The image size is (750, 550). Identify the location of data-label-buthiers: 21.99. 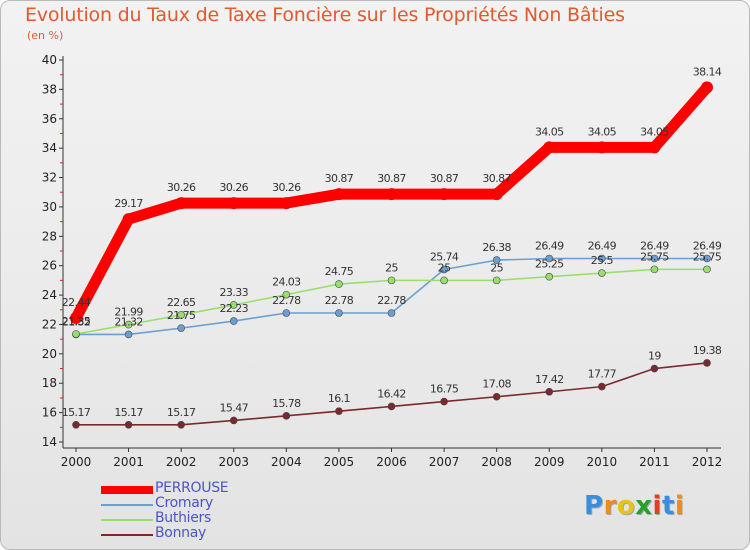
(128, 312).